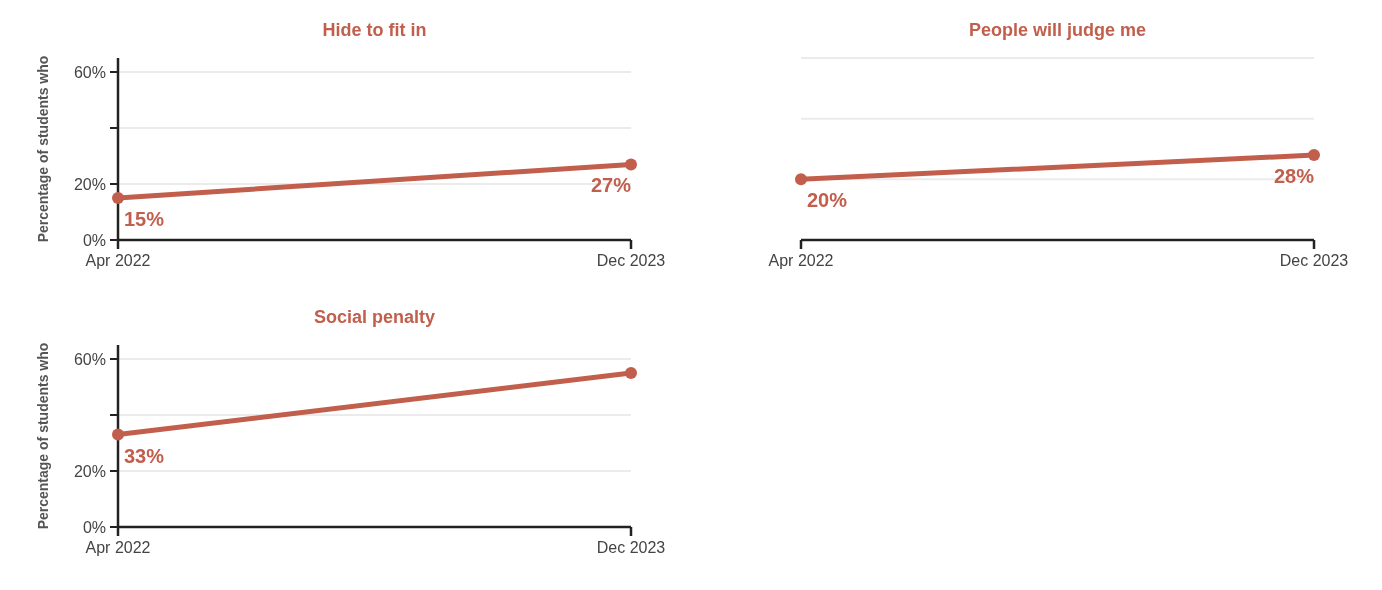 This screenshot has height=590, width=1382. What do you see at coordinates (1057, 30) in the screenshot?
I see `chart-title: People will judge me` at bounding box center [1057, 30].